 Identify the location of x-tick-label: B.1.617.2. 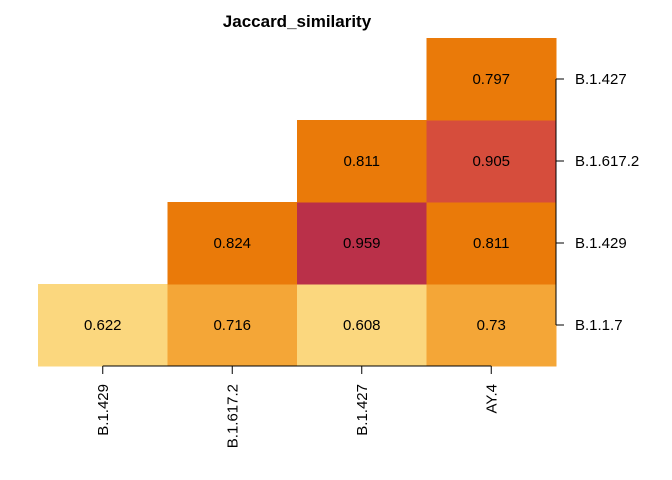
(232, 416).